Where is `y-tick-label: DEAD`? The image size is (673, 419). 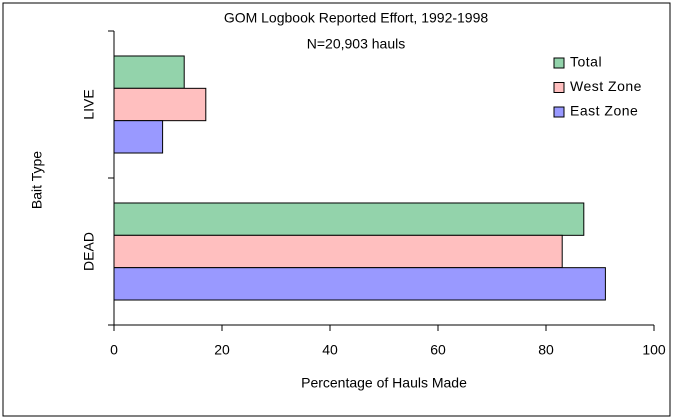
y-tick-label: DEAD is located at coordinates (89, 251).